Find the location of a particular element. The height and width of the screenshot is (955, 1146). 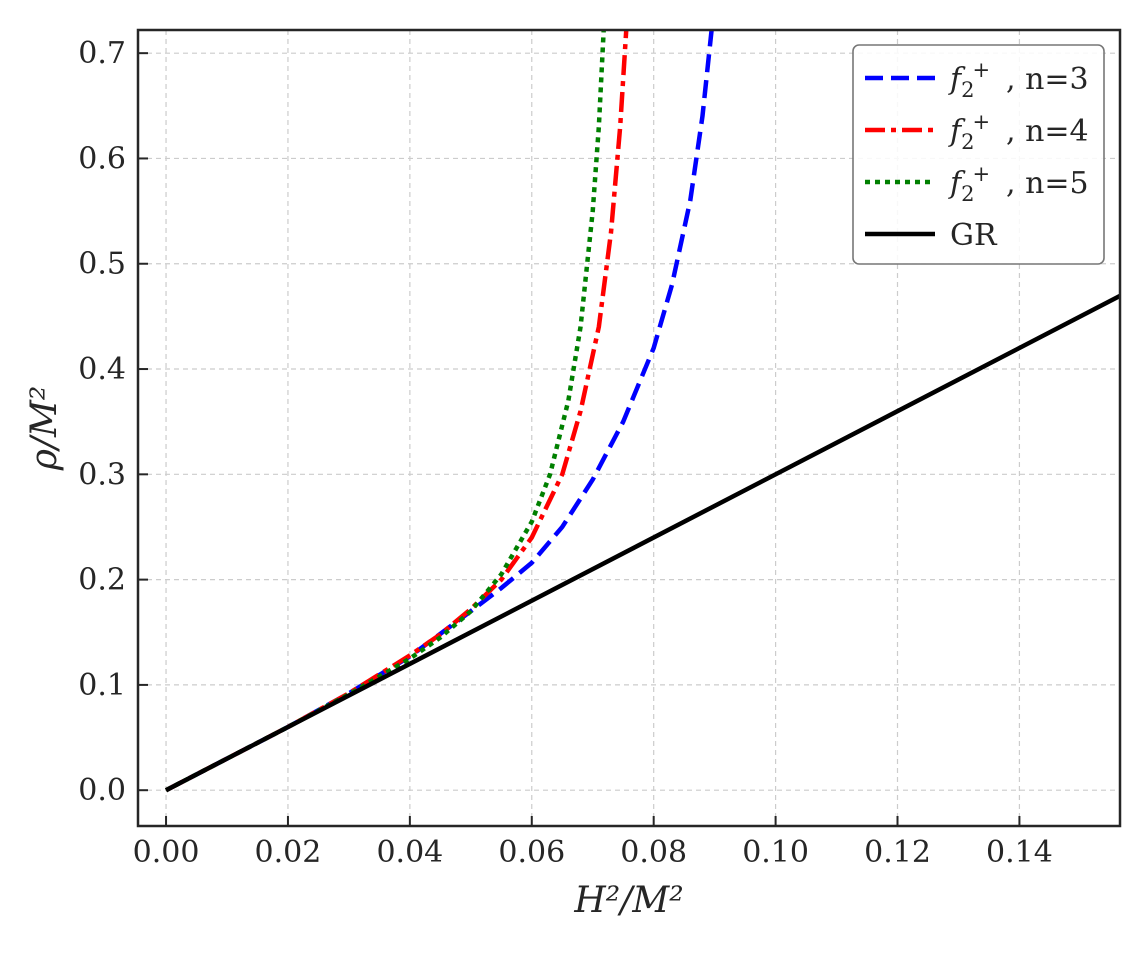

y-tick-label: 0.3 is located at coordinates (102, 474).